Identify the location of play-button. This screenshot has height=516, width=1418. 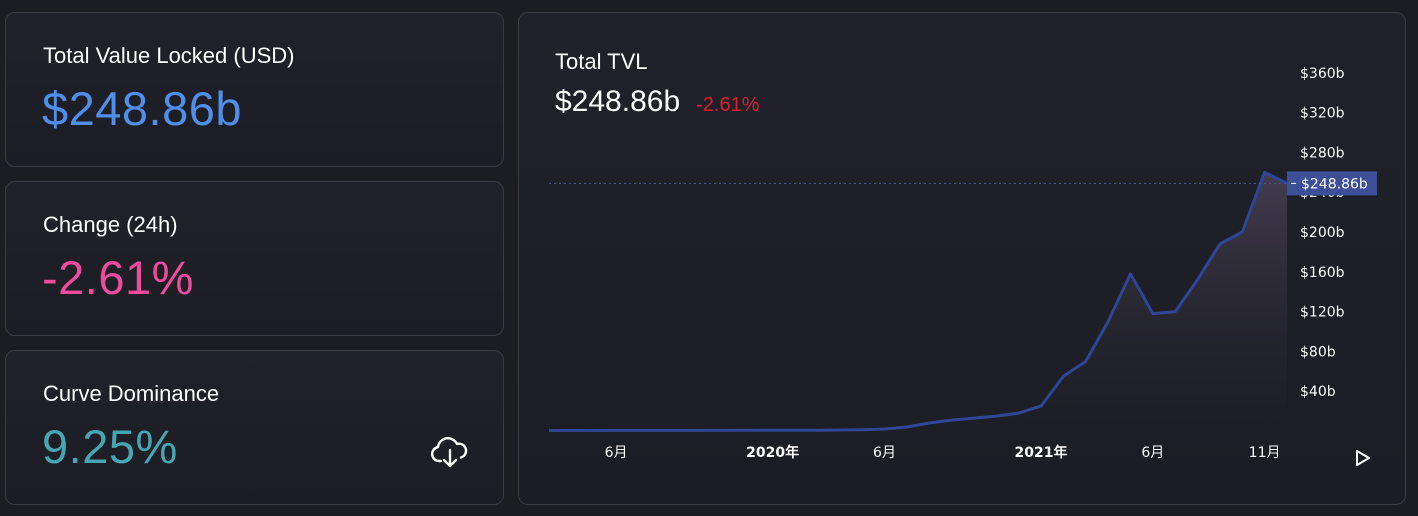
(1363, 458).